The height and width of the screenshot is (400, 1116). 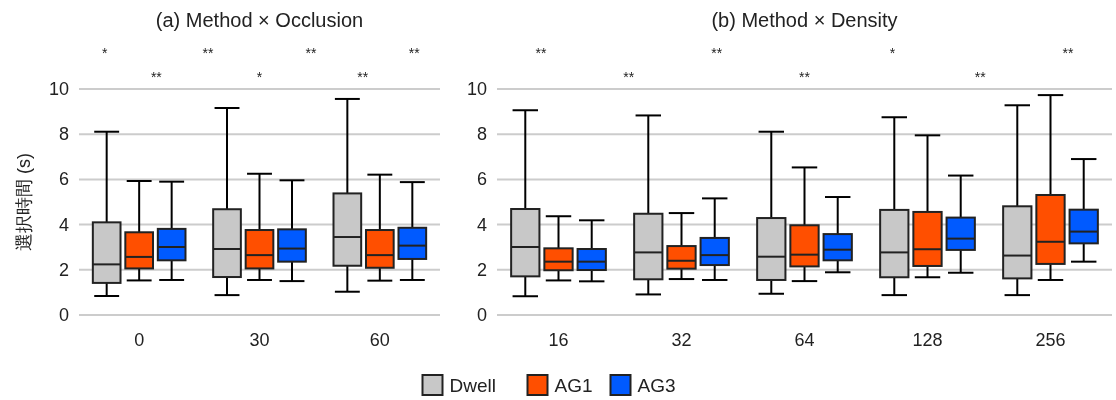 I want to click on x-tick-label: 128, so click(x=927, y=340).